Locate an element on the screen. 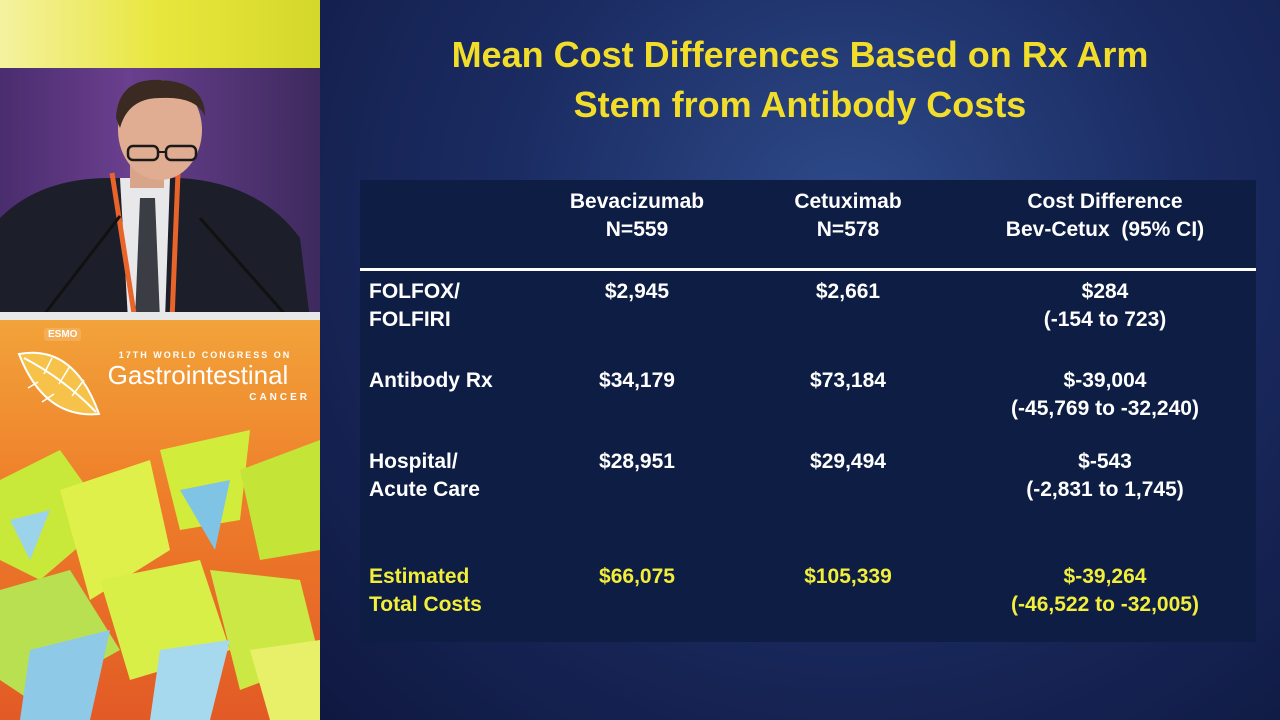 This screenshot has width=1280, height=720. banner-title: Gastrointestinal is located at coordinates (198, 375).